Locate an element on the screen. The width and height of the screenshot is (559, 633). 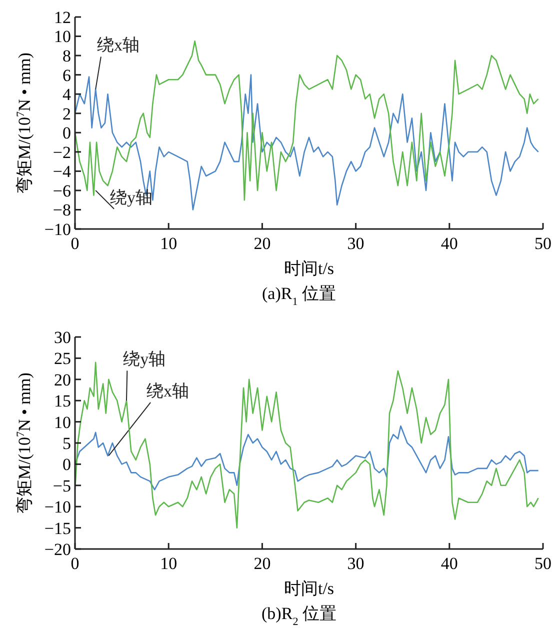
y-tick-label: 5 is located at coordinates (66, 443).